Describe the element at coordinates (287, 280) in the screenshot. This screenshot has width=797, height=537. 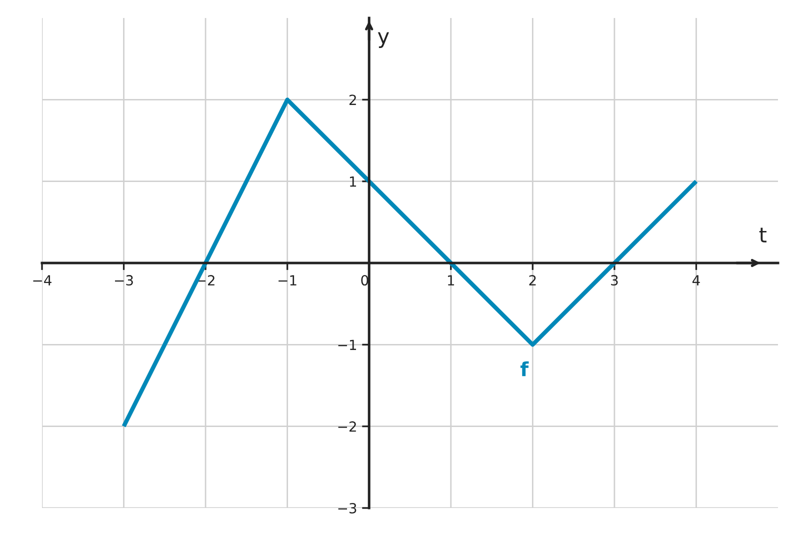
I see `x-tick-label: −1` at that location.